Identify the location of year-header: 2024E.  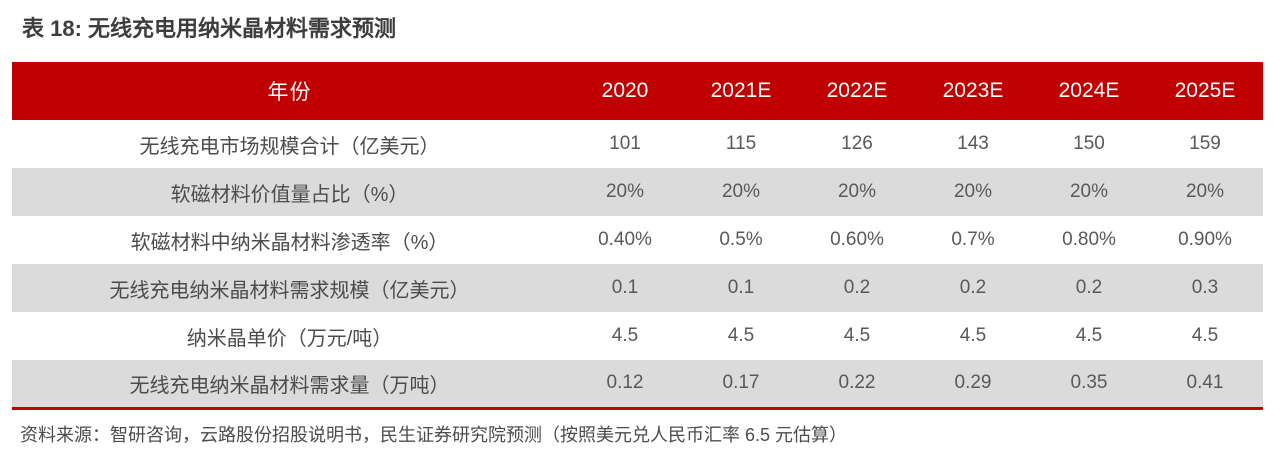
(1089, 91).